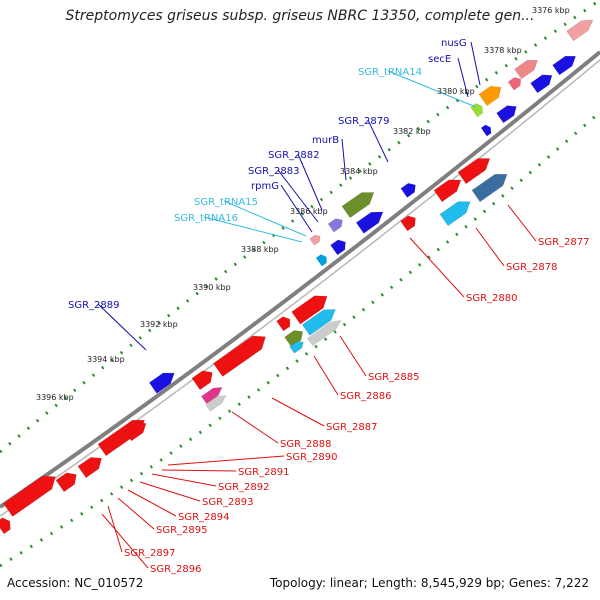 The width and height of the screenshot is (600, 600). Describe the element at coordinates (532, 267) in the screenshot. I see `gene-label: SGR_2878` at that location.